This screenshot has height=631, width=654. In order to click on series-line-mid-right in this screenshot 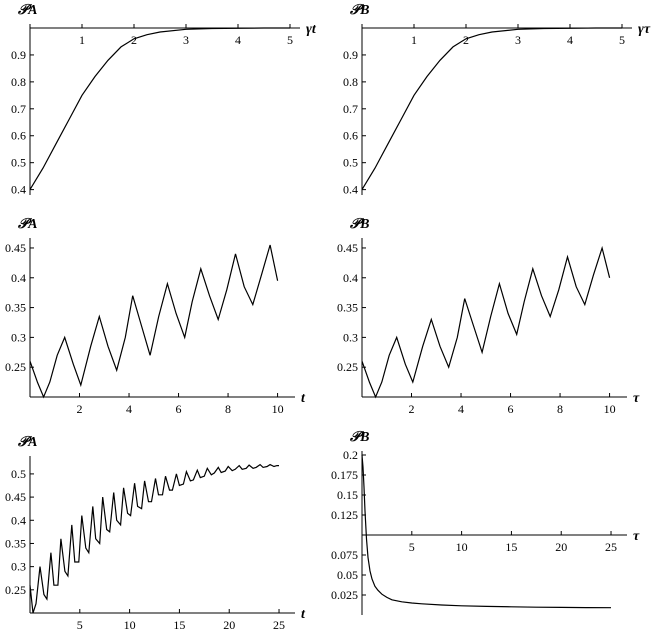, I will do `click(486, 322)`.